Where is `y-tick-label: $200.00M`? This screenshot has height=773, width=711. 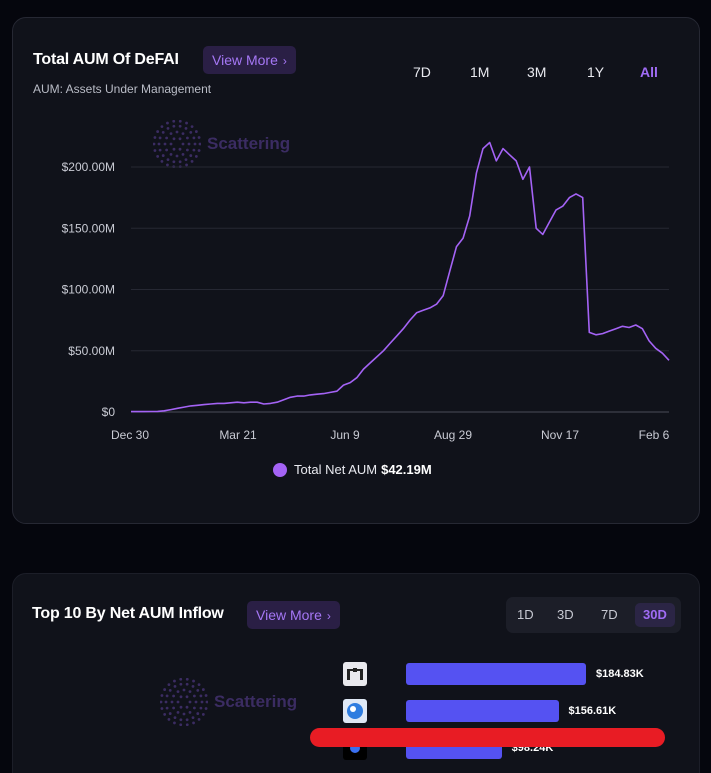 y-tick-label: $200.00M is located at coordinates (88, 167).